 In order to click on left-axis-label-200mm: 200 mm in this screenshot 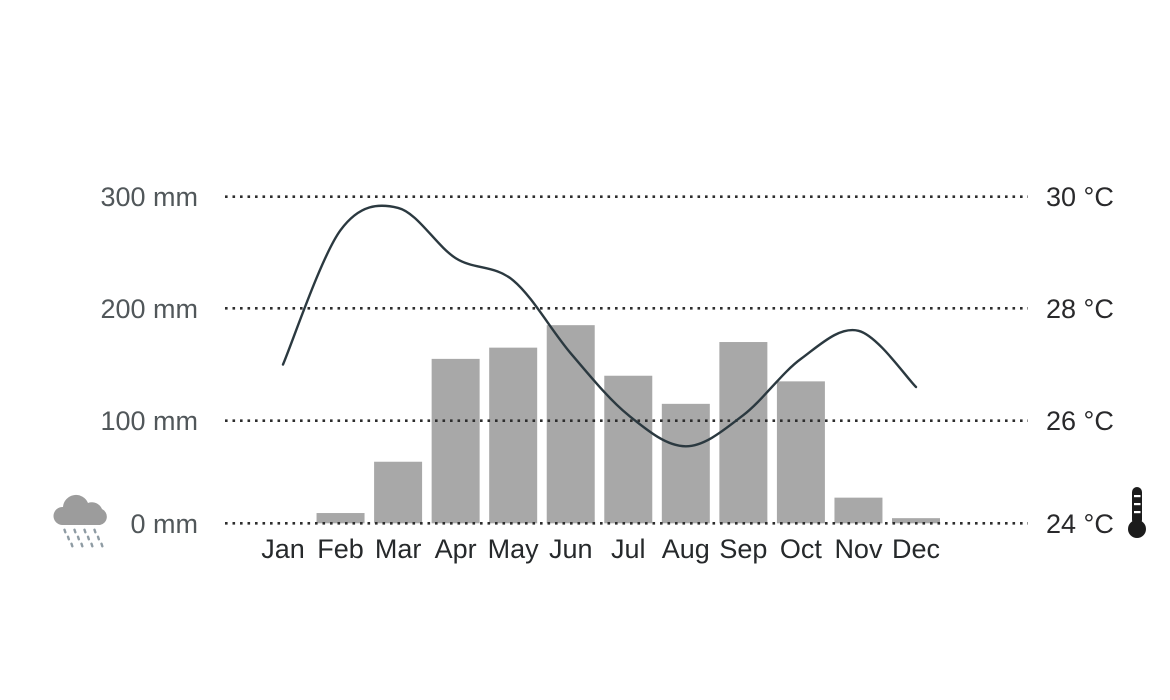, I will do `click(149, 309)`.